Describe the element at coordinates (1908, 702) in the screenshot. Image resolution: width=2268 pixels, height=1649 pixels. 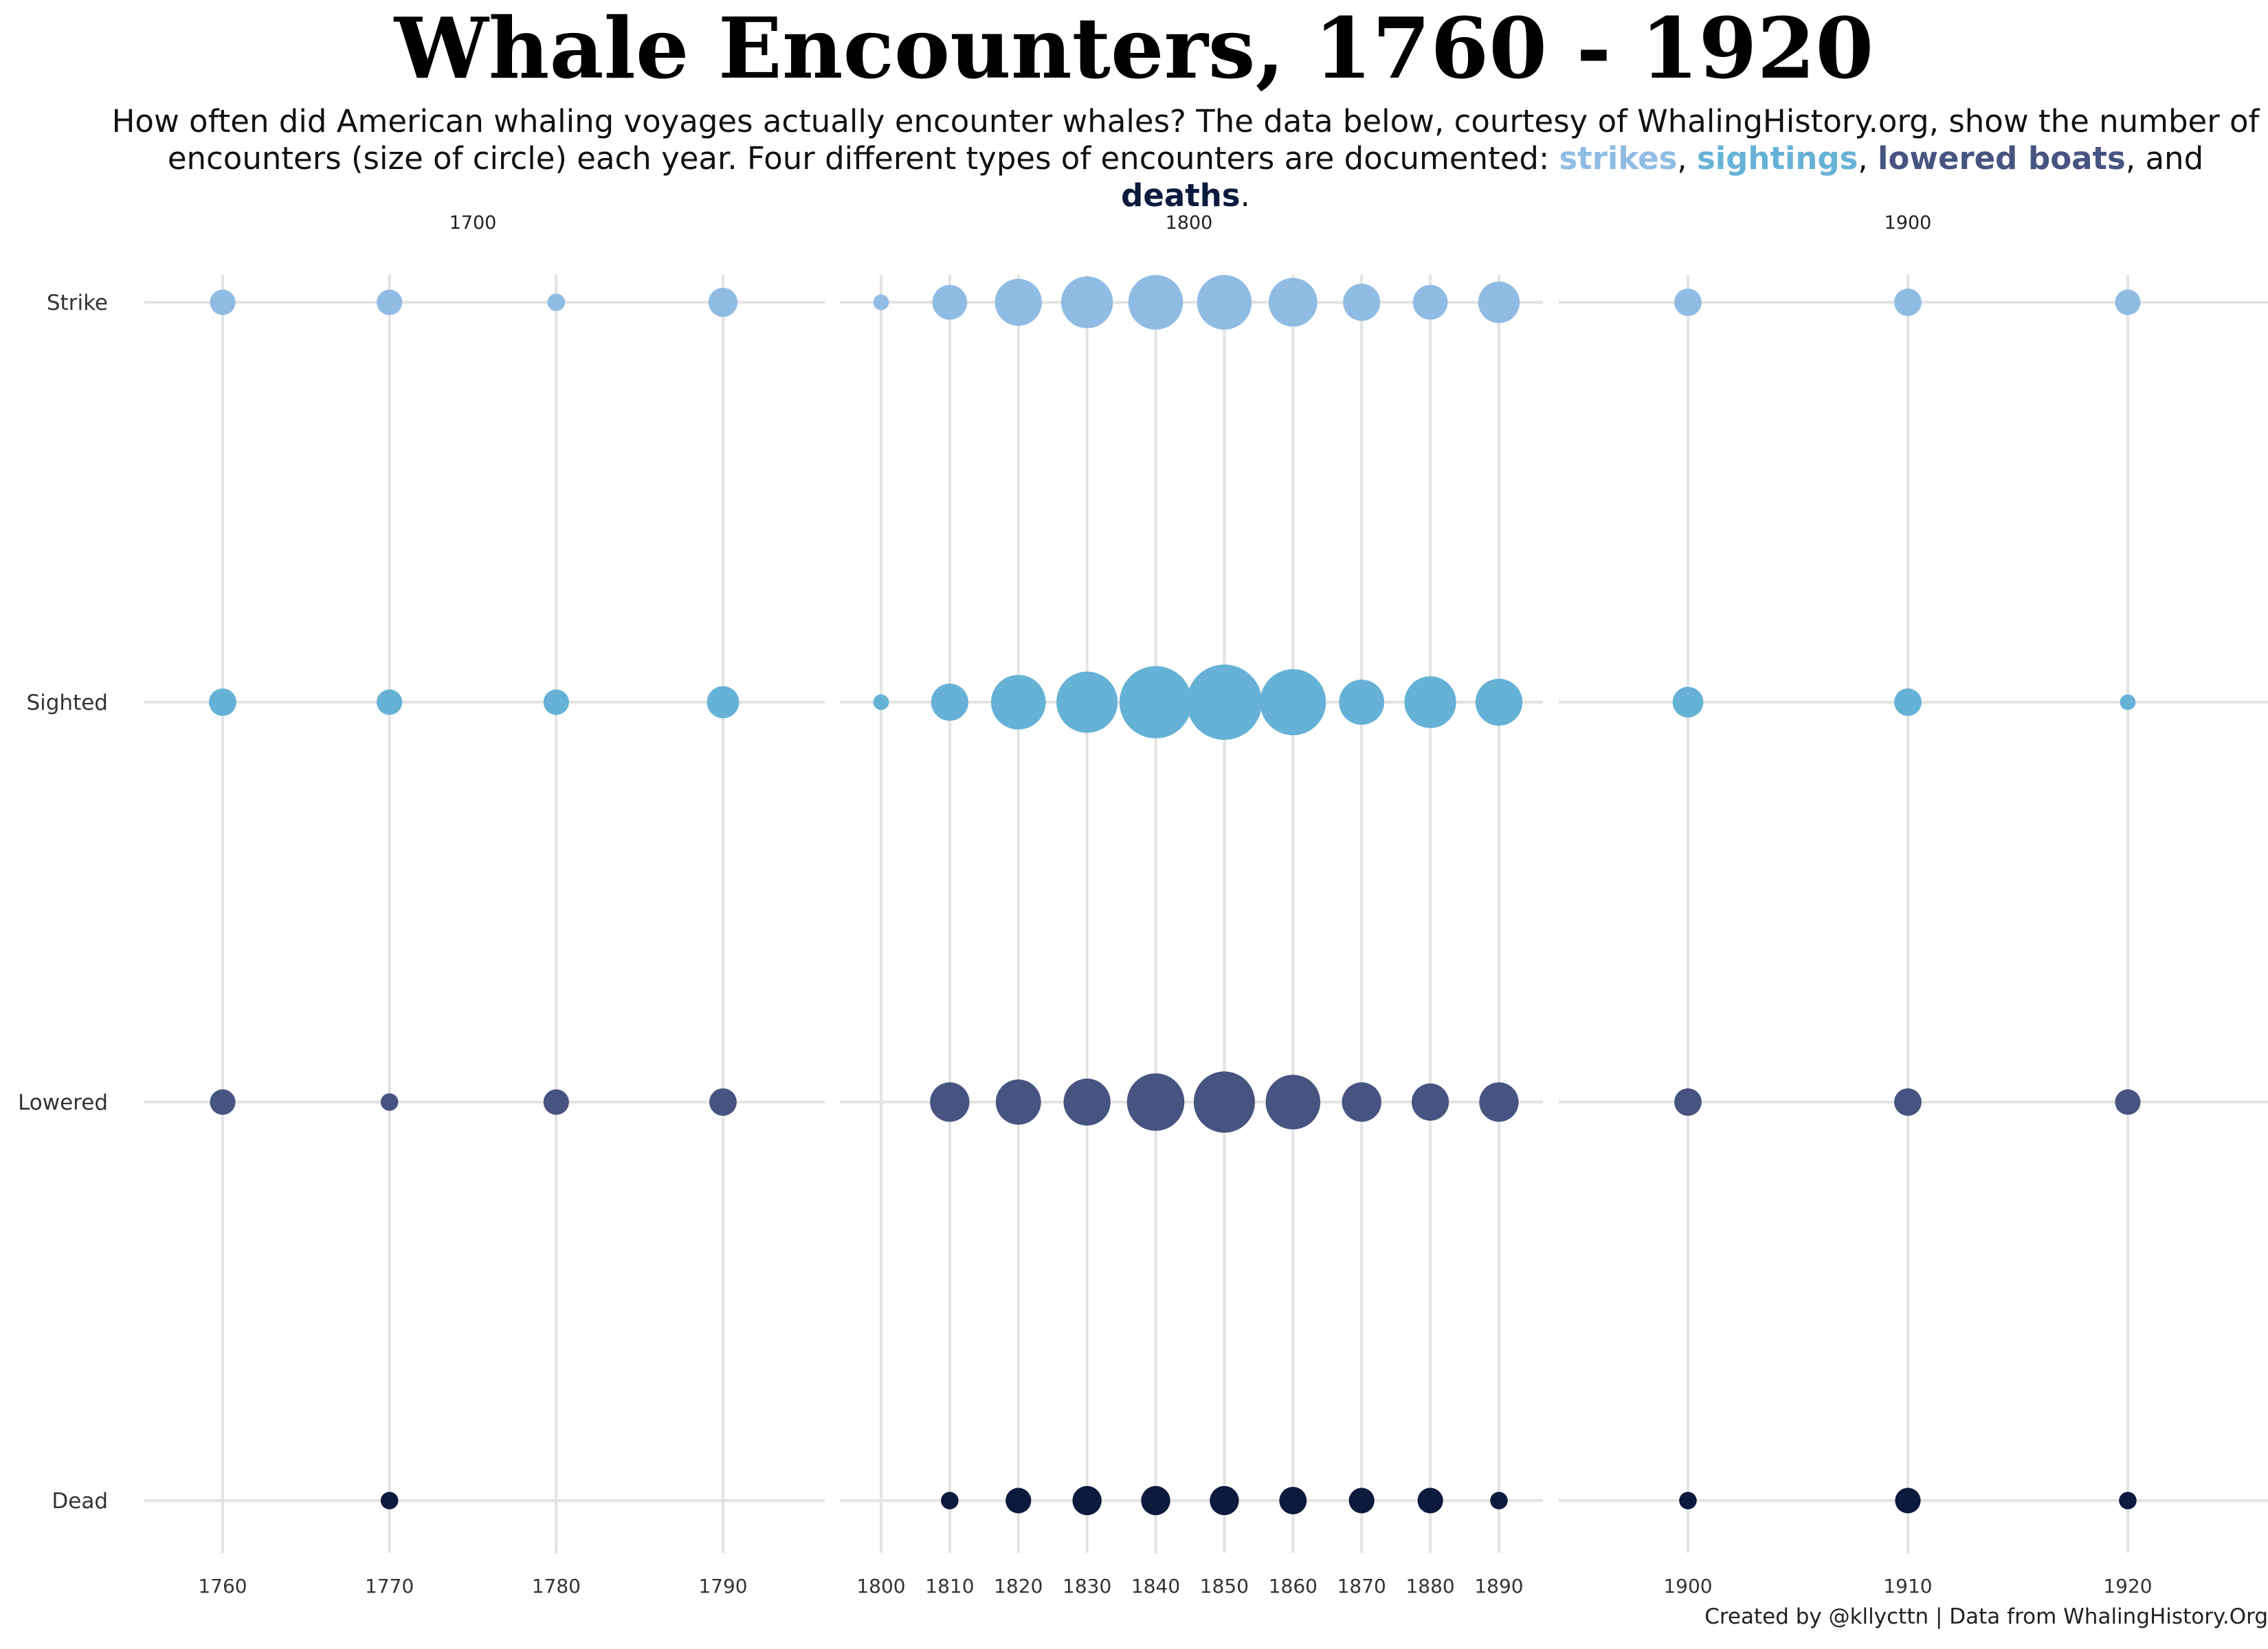
I see `bubble-sighted-1910` at that location.